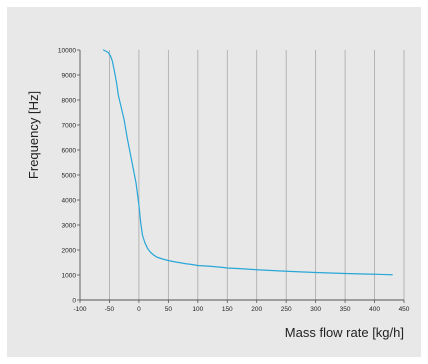 This screenshot has height=364, width=428. I want to click on x-tick-label: 400, so click(374, 309).